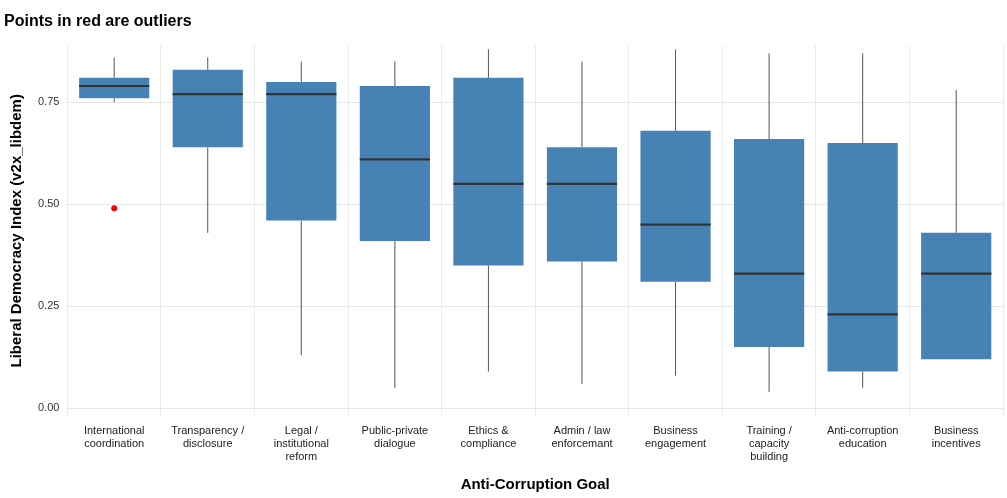  I want to click on y-tick-label: 0.50, so click(48, 203).